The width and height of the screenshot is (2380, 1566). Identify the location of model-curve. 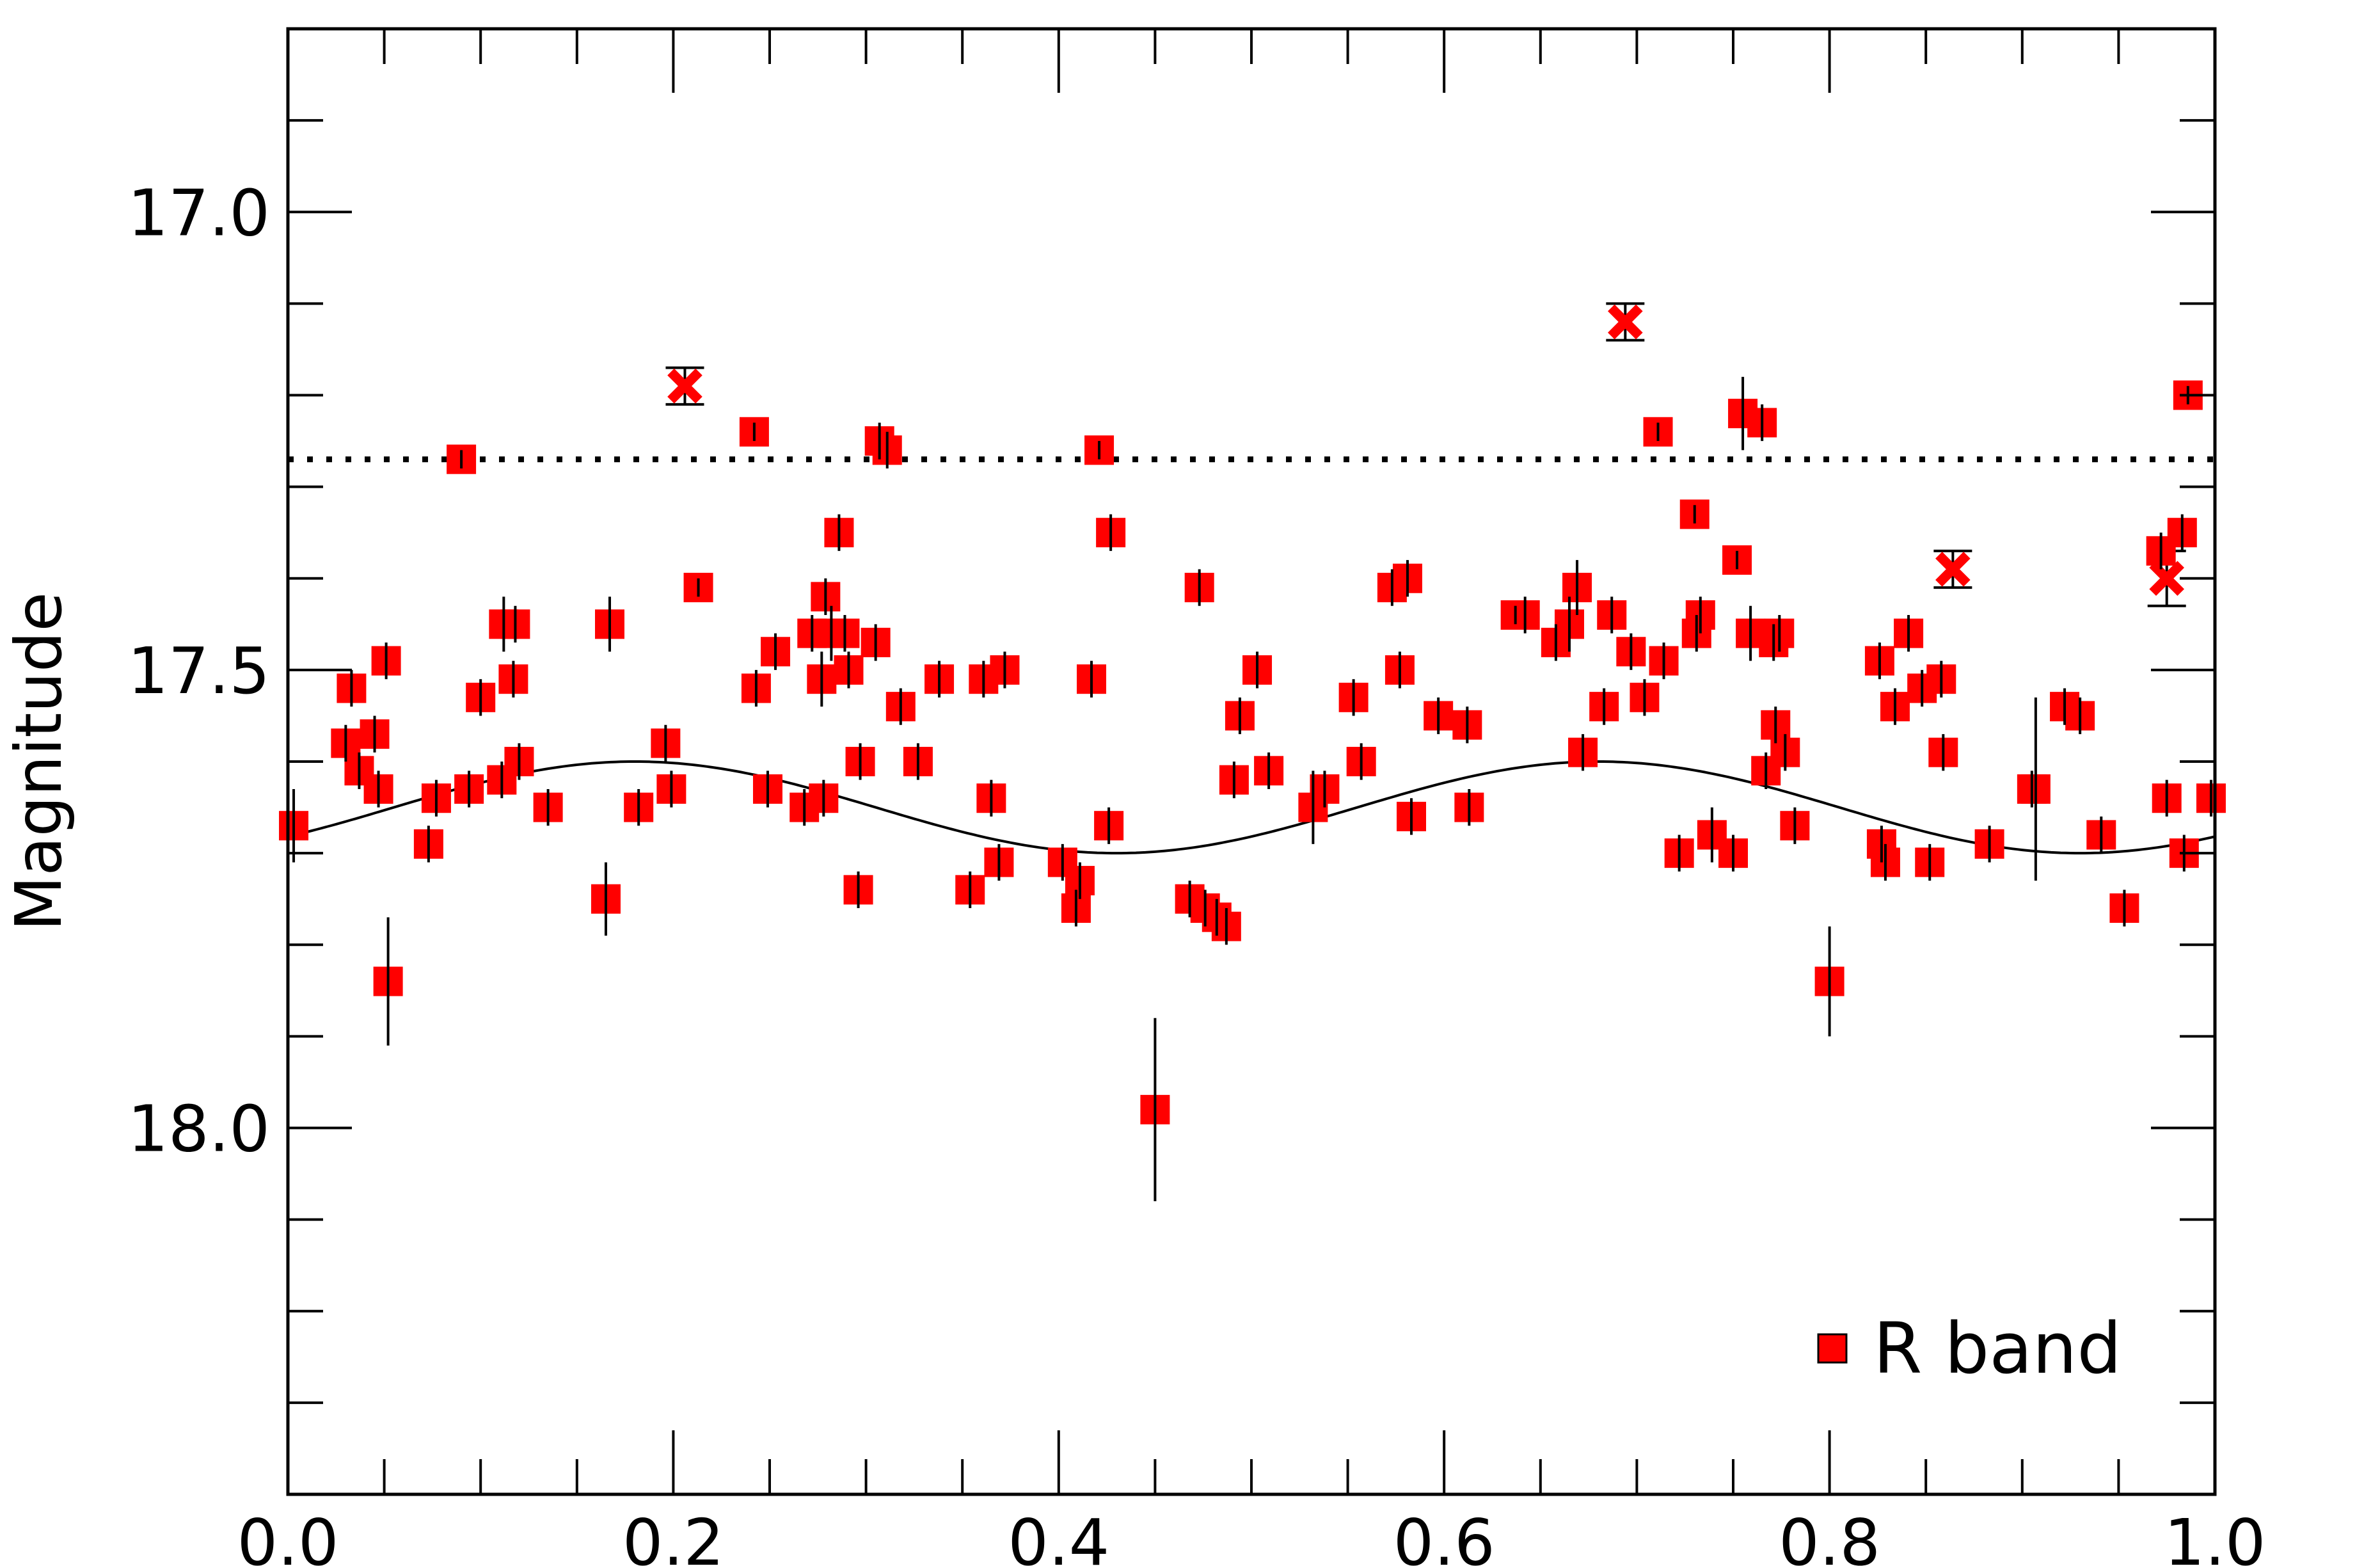
(1251, 807).